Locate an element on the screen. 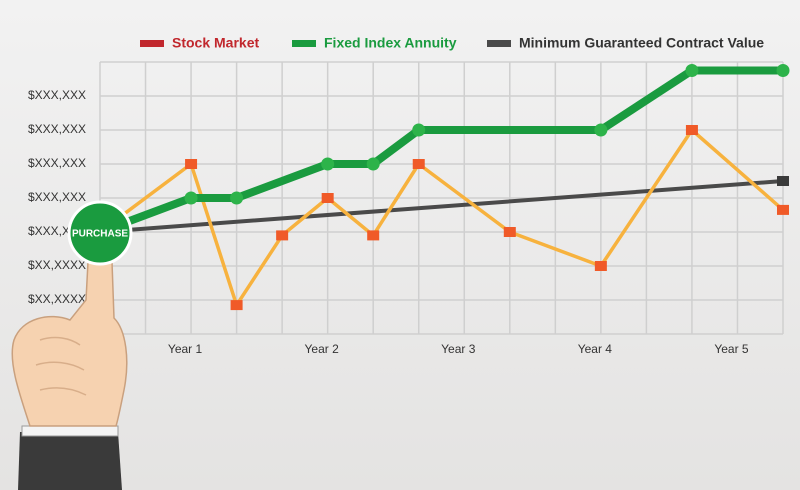  legend-label: Fixed Index Annuity is located at coordinates (390, 43).